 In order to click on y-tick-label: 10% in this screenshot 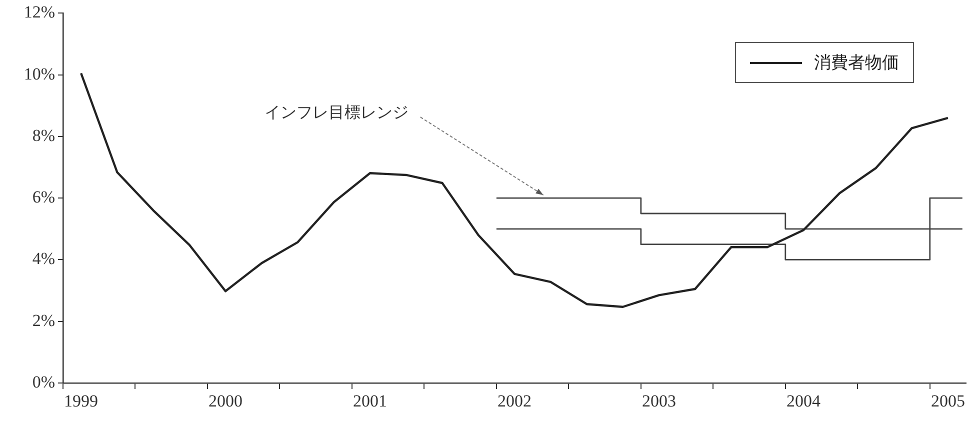, I will do `click(39, 74)`.